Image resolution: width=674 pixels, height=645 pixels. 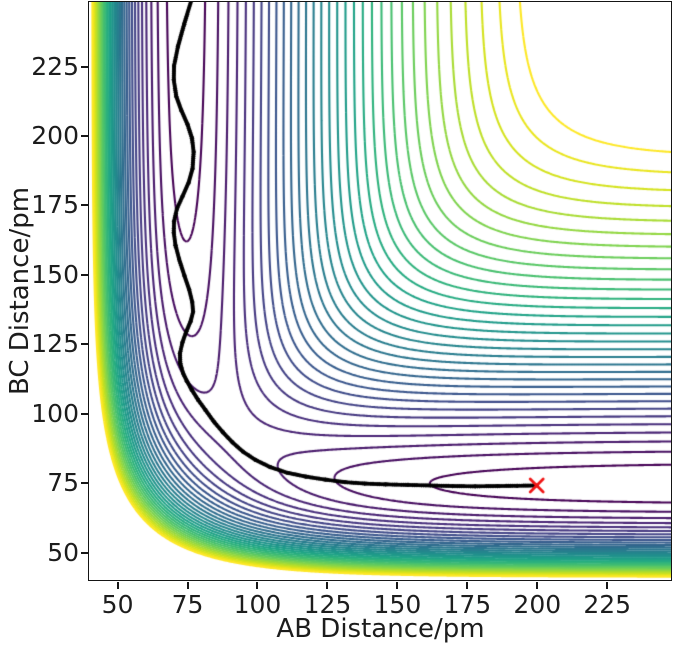 I want to click on y-tick-label: 150, so click(x=55, y=274).